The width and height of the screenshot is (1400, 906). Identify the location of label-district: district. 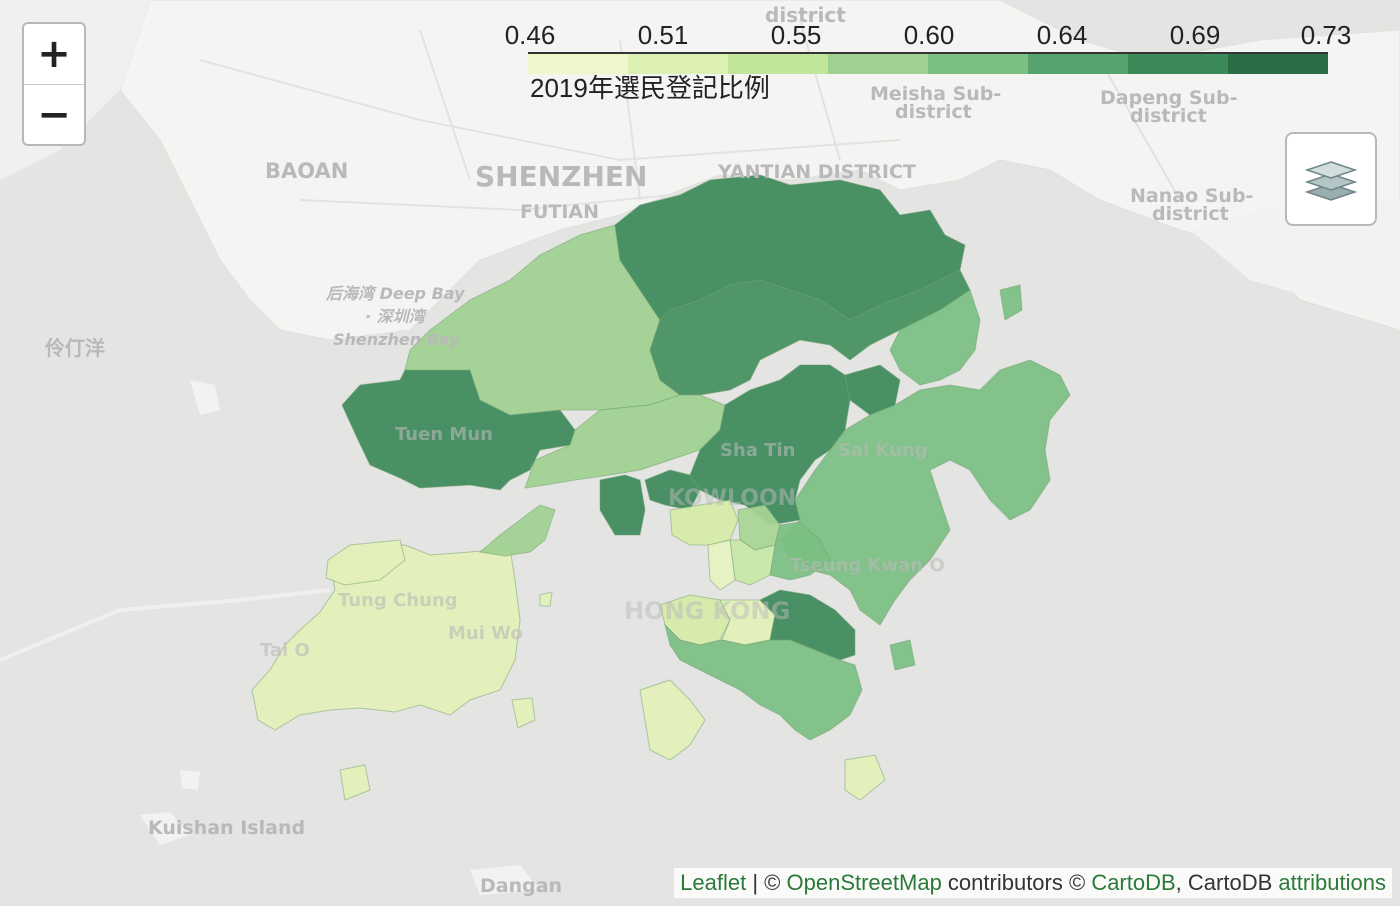
(805, 15).